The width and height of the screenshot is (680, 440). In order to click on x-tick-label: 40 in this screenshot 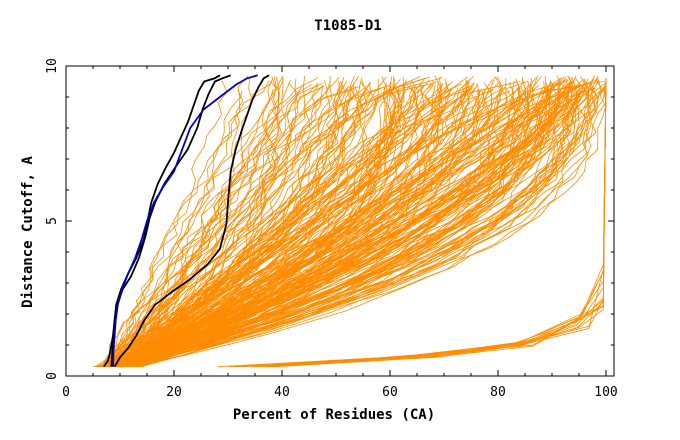, I will do `click(282, 392)`.